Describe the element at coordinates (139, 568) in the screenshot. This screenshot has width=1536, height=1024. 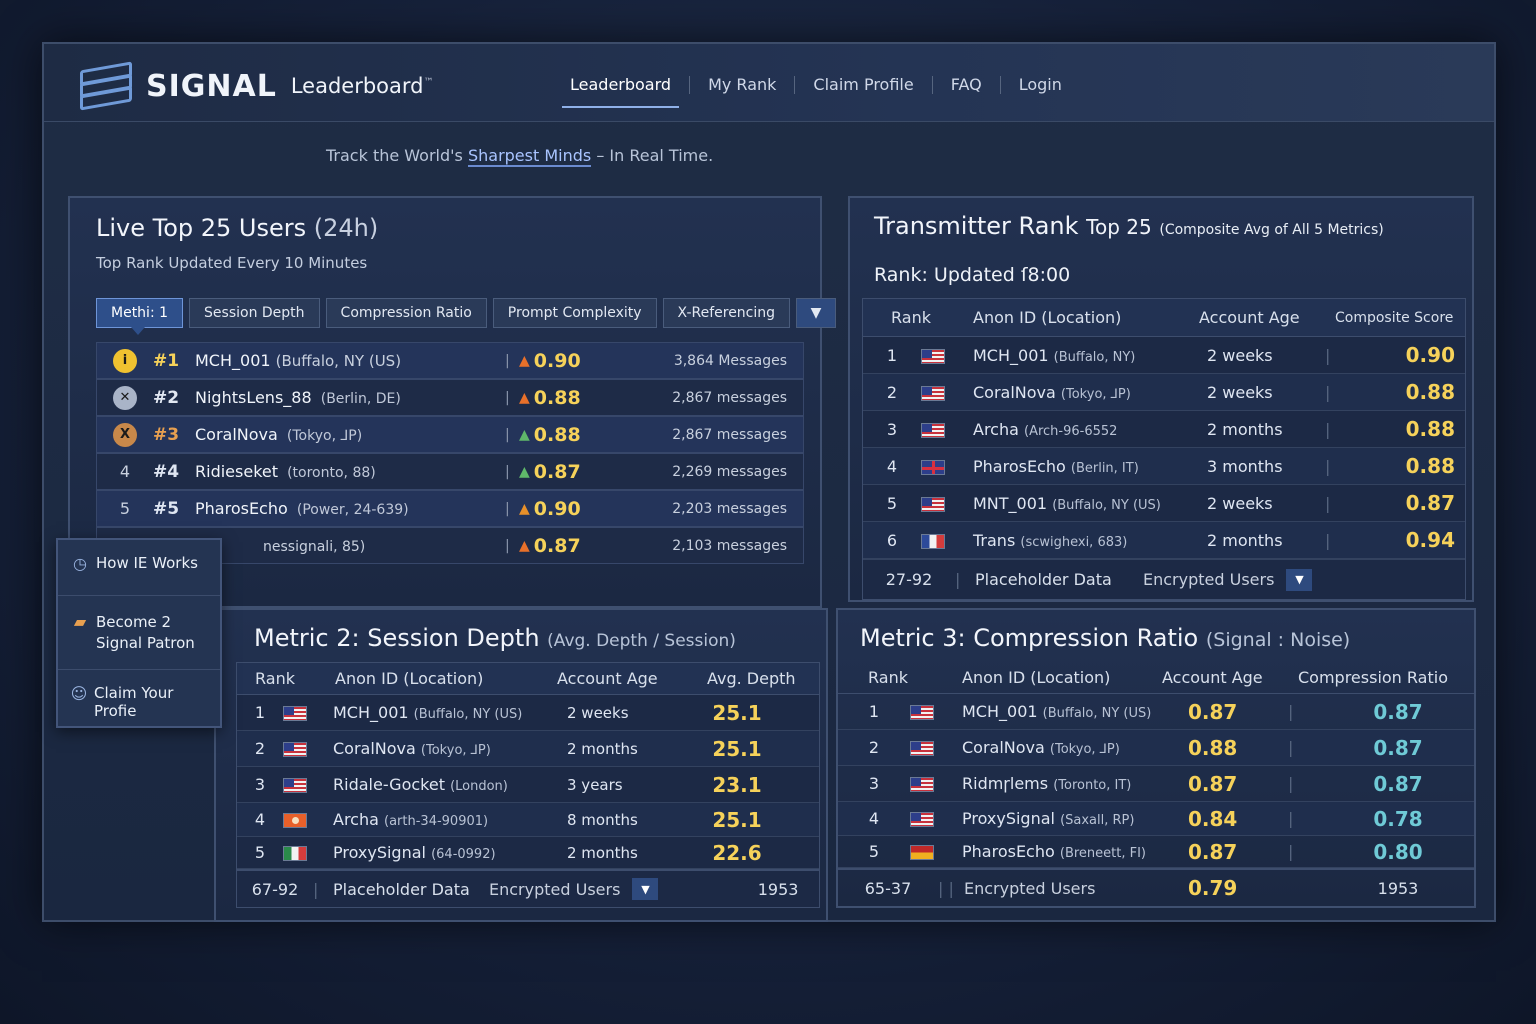
I see `menu-how-it-works: ◷ How IE Works` at that location.